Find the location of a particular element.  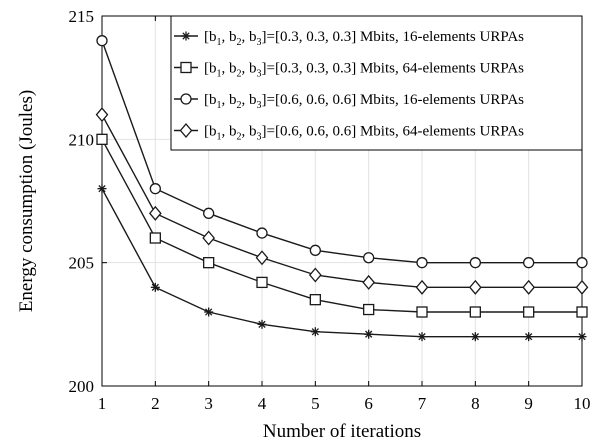

x-tick-label: 5 is located at coordinates (315, 403).